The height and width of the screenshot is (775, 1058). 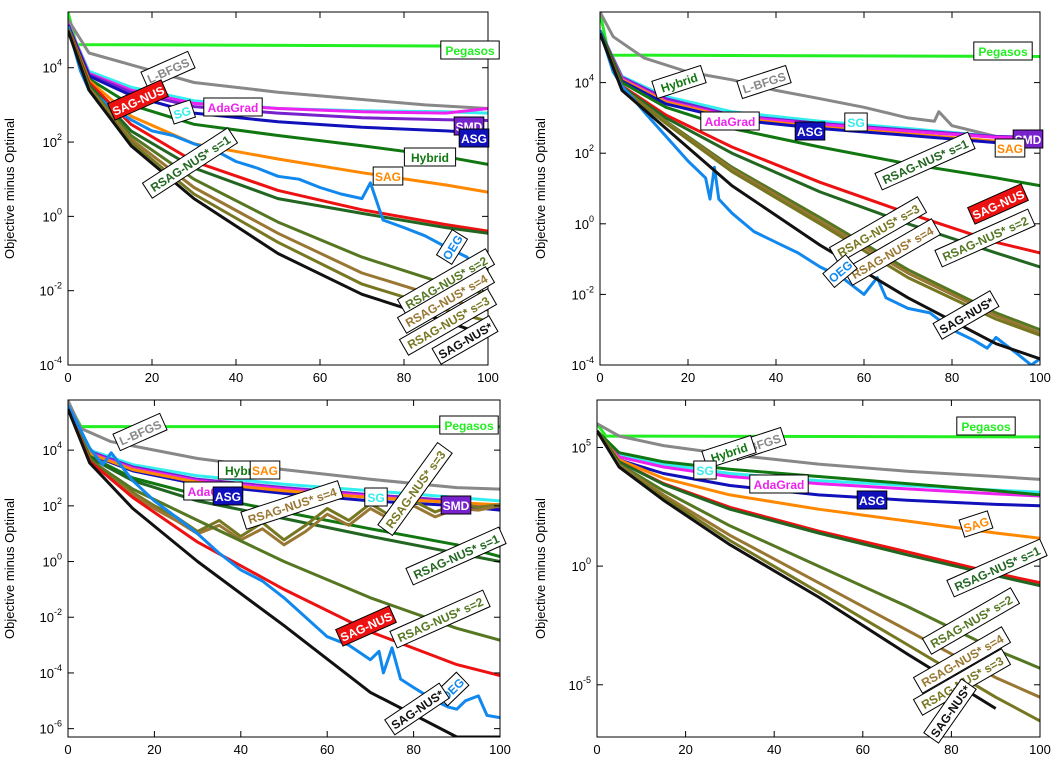 I want to click on series-line-asg, so click(x=820, y=87).